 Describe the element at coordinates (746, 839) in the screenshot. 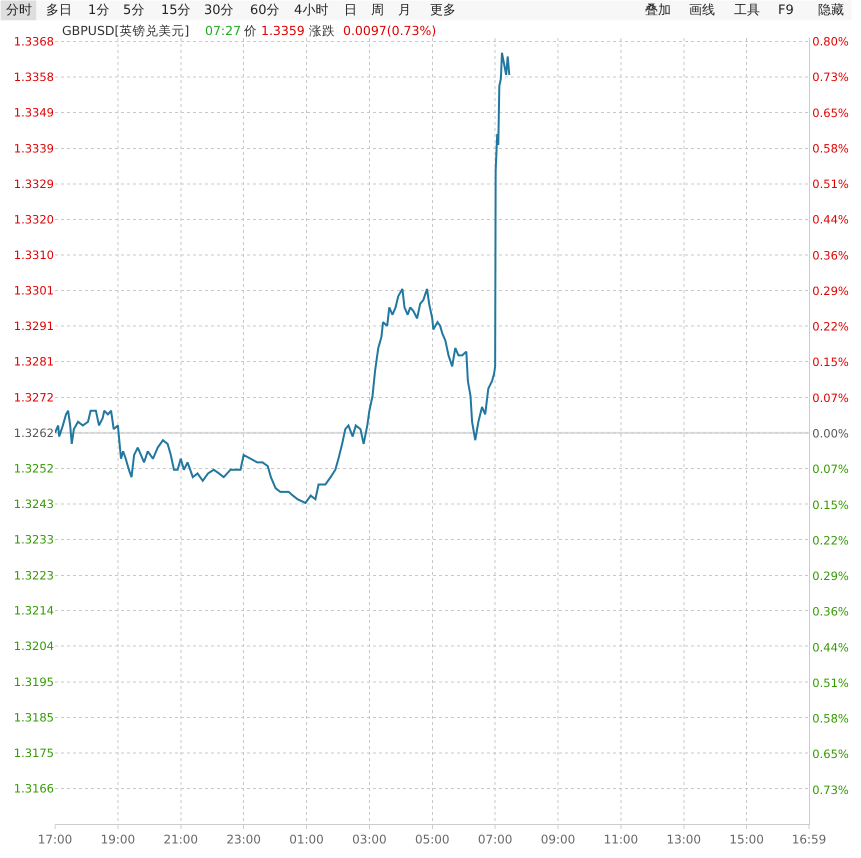

I see `x-tick-label: 15:00` at that location.